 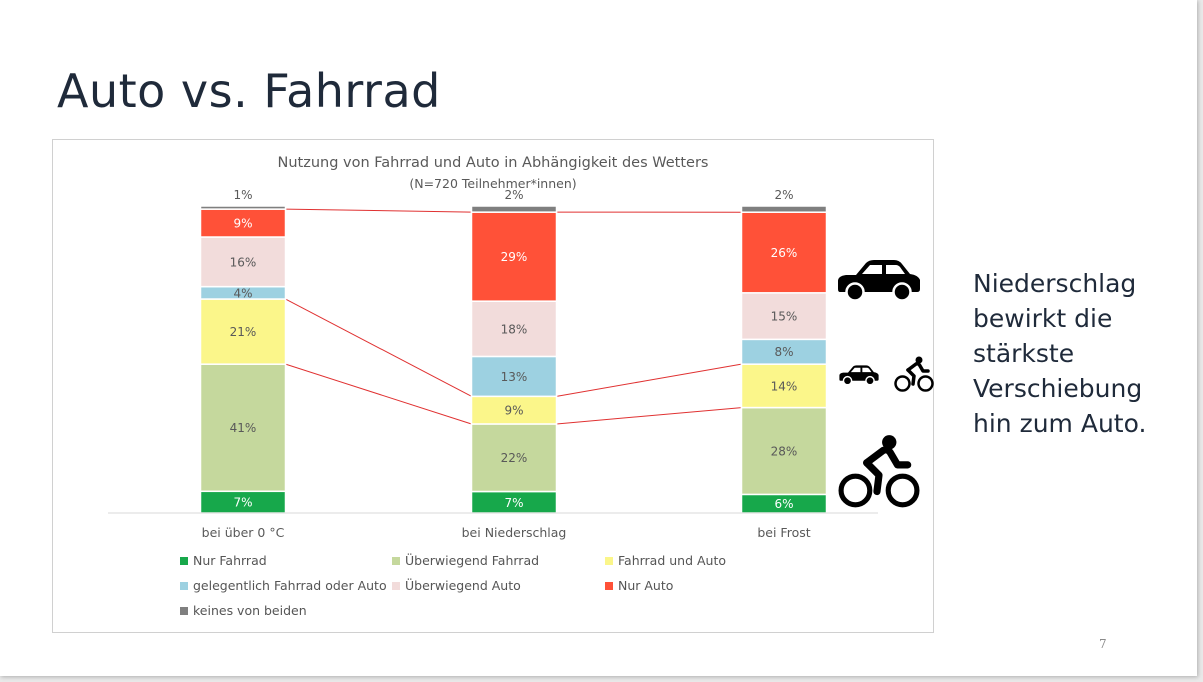 What do you see at coordinates (249, 91) in the screenshot?
I see `slide-title: Auto vs. Fahrrad` at bounding box center [249, 91].